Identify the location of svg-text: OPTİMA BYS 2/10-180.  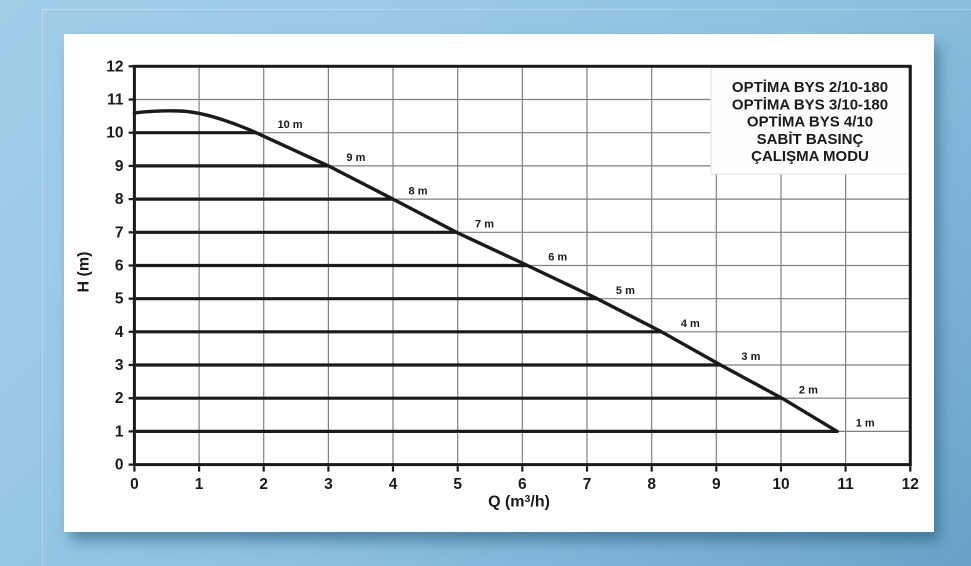
(810, 87).